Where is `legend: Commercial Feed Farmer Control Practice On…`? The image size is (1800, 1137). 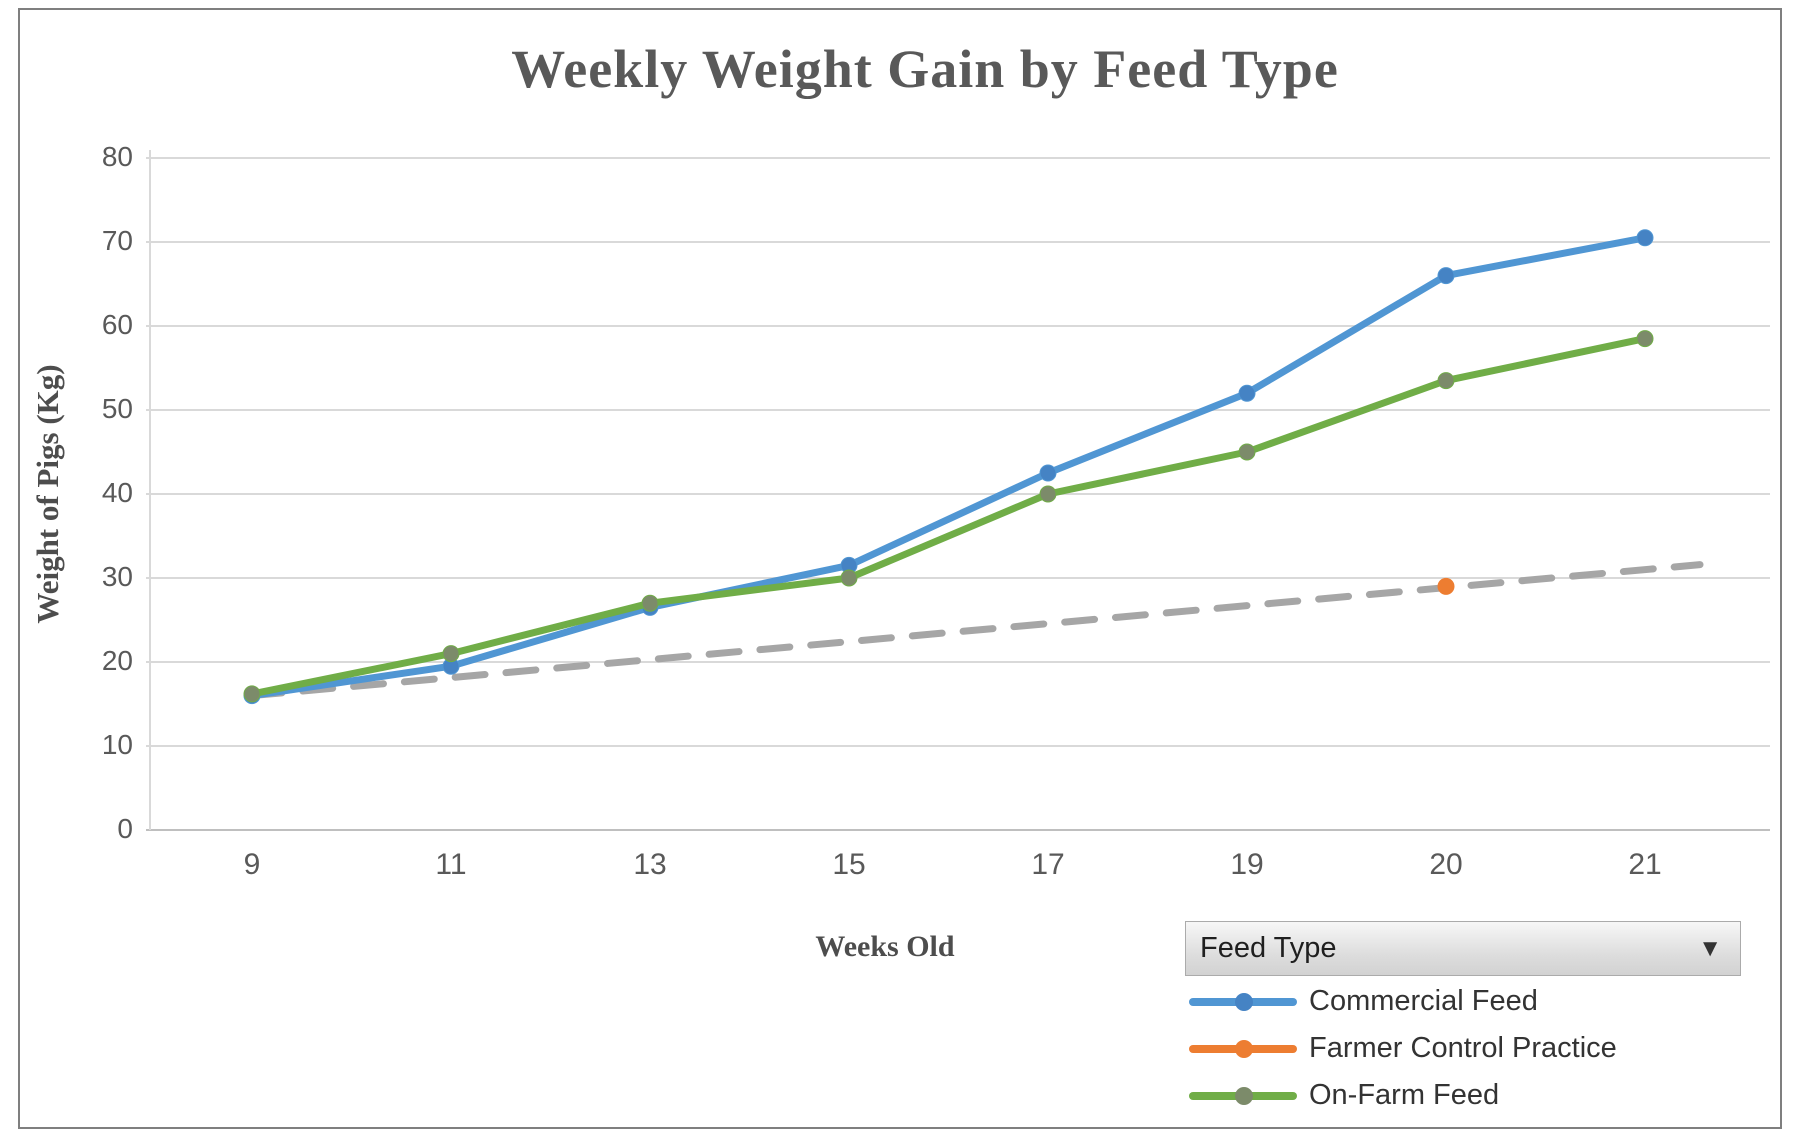 legend: Commercial Feed Farmer Control Practice On… is located at coordinates (1469, 1048).